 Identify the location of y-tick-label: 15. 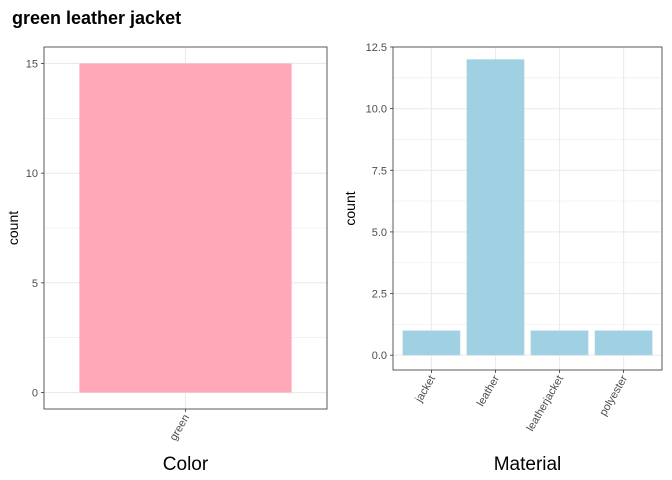
(32, 64).